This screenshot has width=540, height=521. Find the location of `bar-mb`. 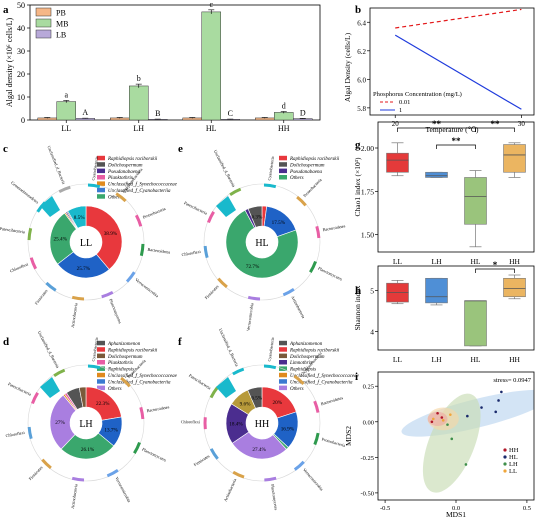

bar-mb is located at coordinates (66, 111).